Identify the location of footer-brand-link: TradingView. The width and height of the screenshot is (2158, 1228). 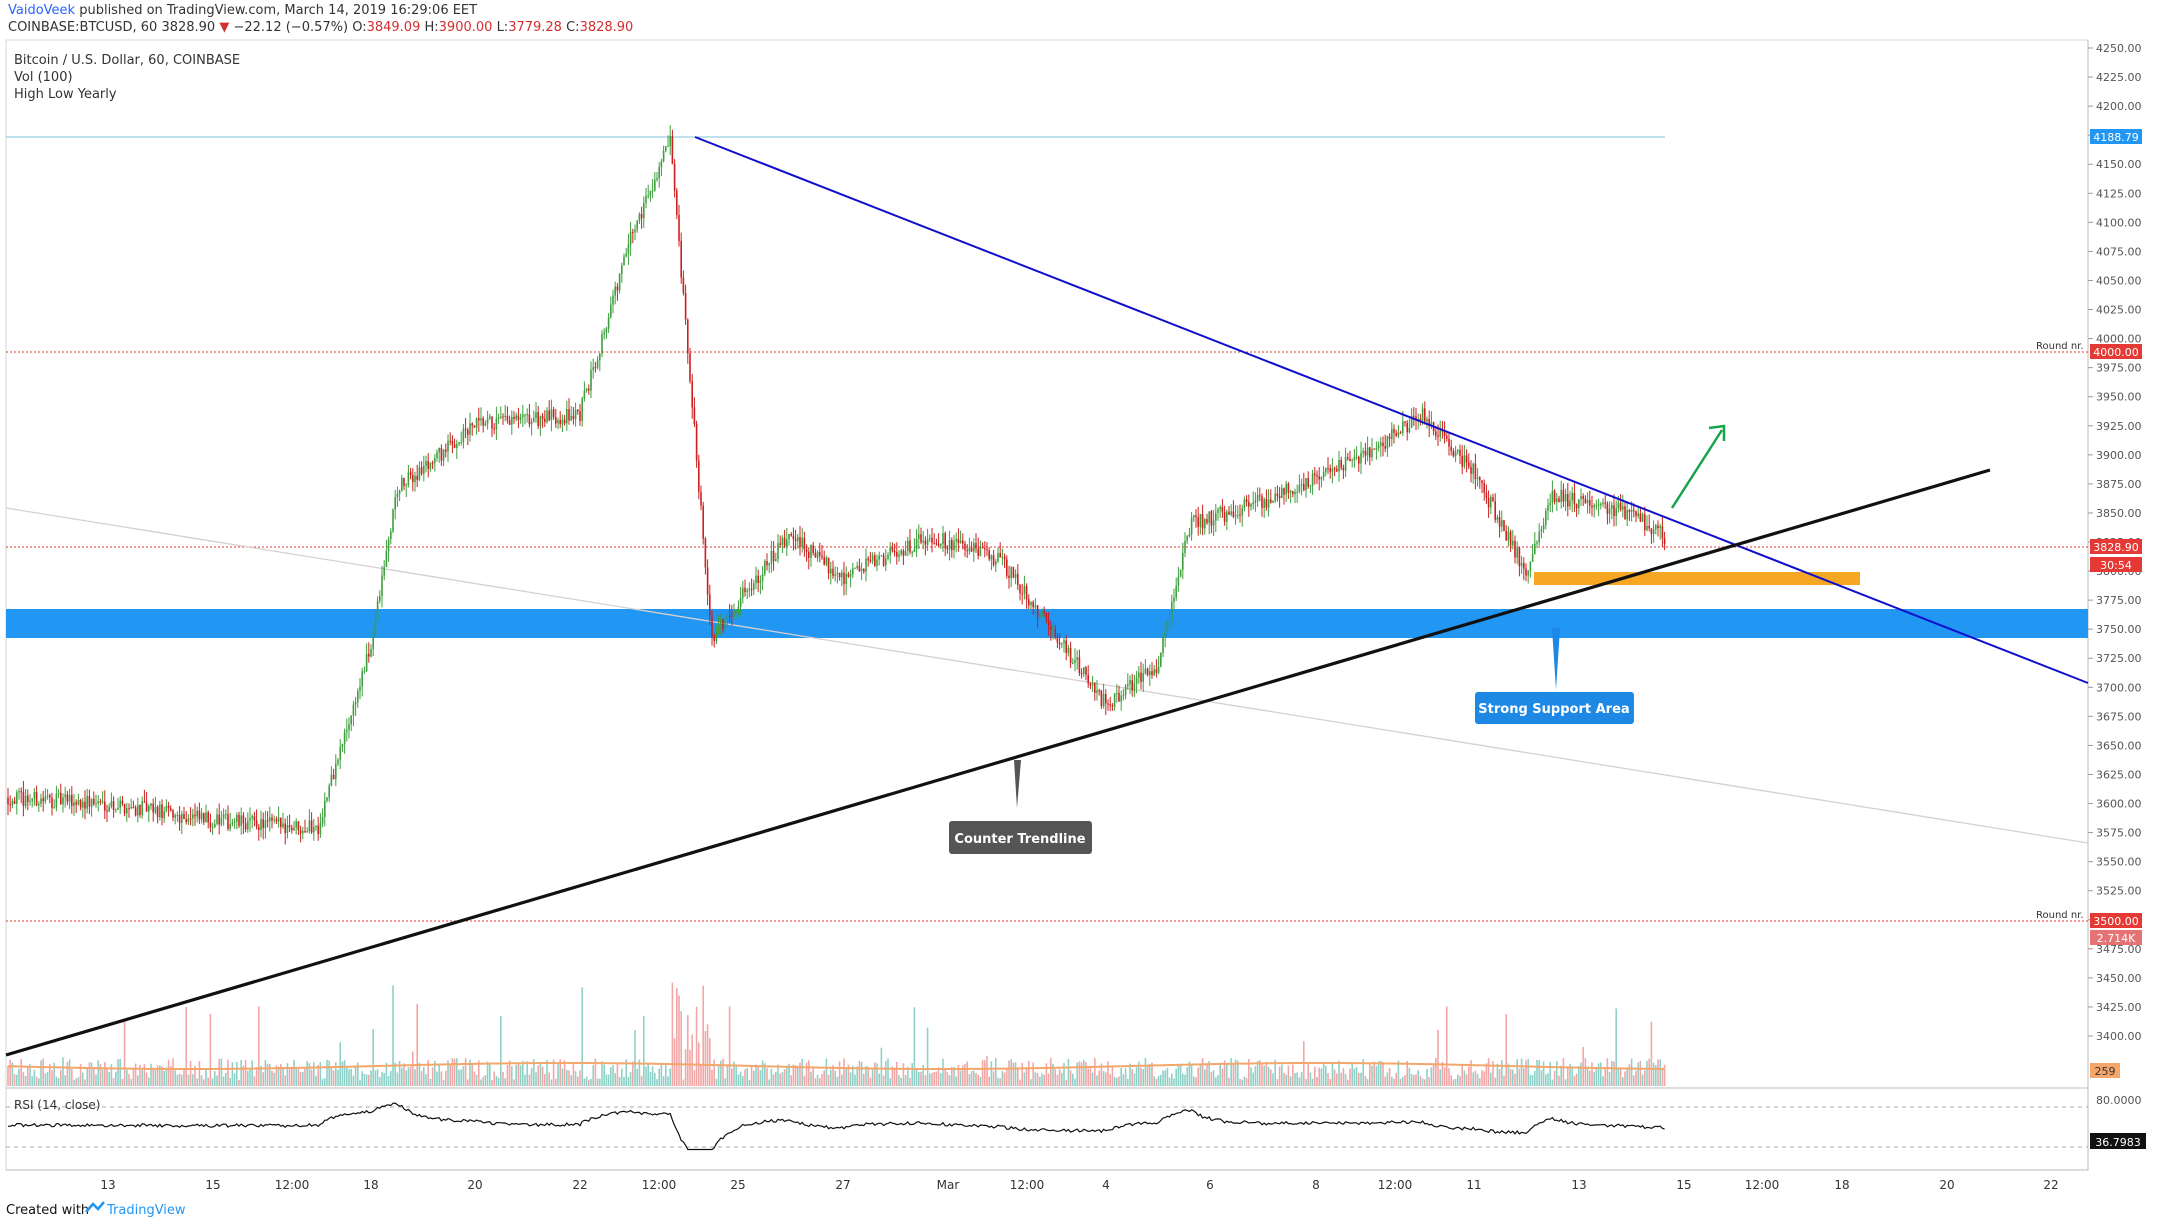
(146, 1210).